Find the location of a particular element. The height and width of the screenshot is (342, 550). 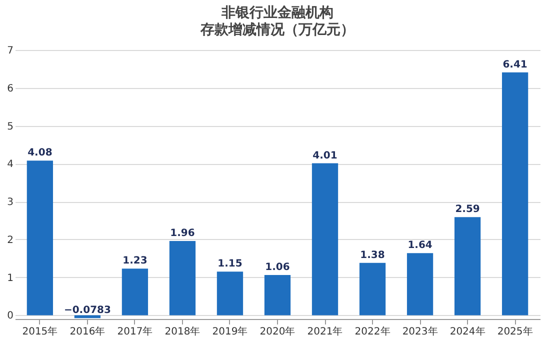

x-tick-label: 2020年 is located at coordinates (278, 332).